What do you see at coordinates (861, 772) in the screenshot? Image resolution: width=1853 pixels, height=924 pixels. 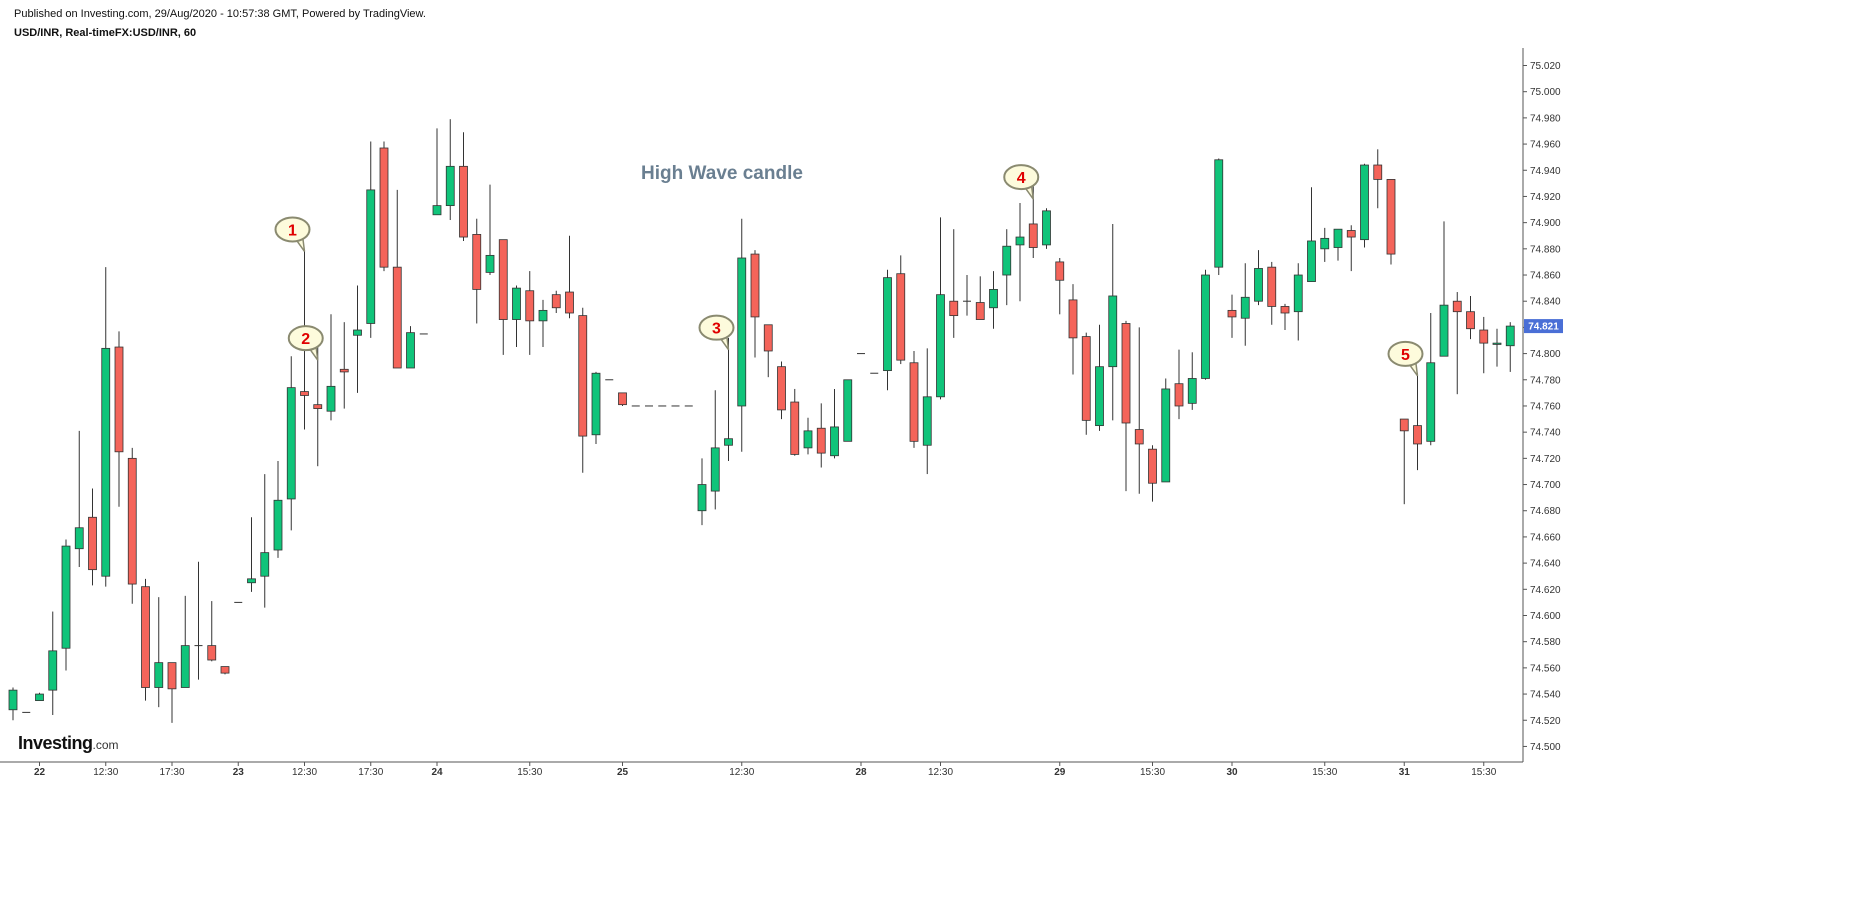 I see `x-tick-label: 28` at bounding box center [861, 772].